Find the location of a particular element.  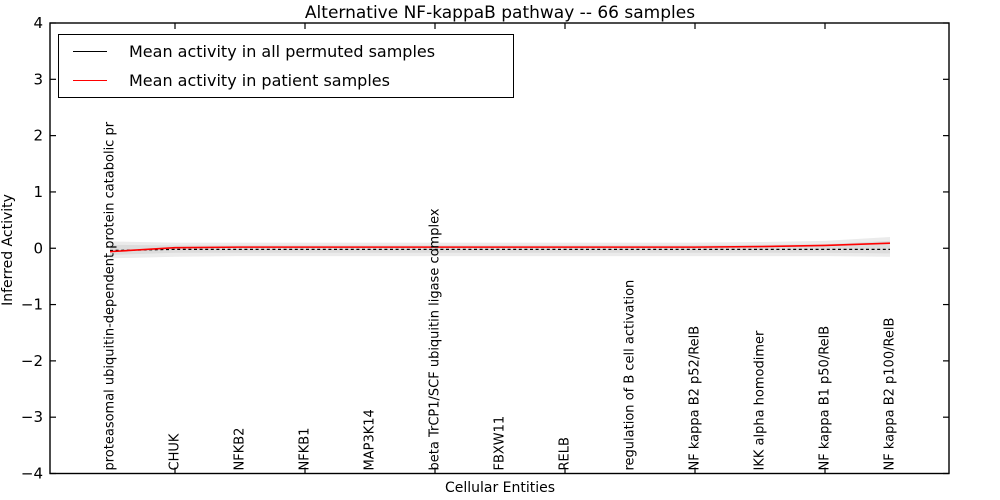

x-axis-label: Cellular Entities is located at coordinates (500, 488).